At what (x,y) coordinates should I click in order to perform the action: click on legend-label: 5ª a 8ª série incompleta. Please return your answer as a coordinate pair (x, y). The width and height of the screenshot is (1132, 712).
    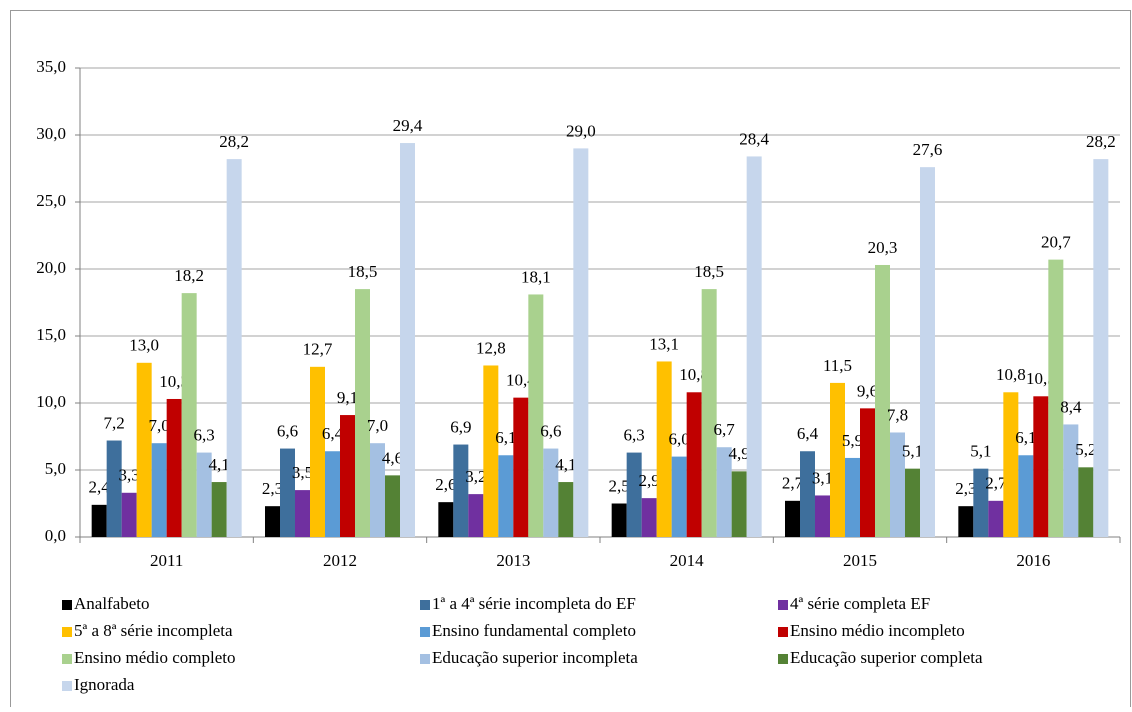
    Looking at the image, I should click on (153, 630).